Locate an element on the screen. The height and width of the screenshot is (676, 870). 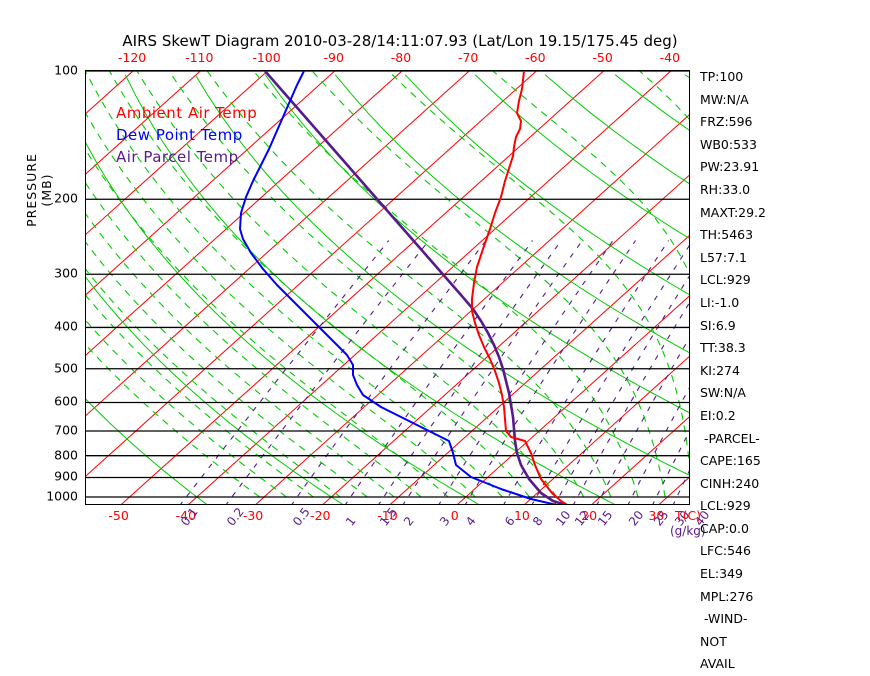
bottom-temp-tick: -30 is located at coordinates (253, 515).